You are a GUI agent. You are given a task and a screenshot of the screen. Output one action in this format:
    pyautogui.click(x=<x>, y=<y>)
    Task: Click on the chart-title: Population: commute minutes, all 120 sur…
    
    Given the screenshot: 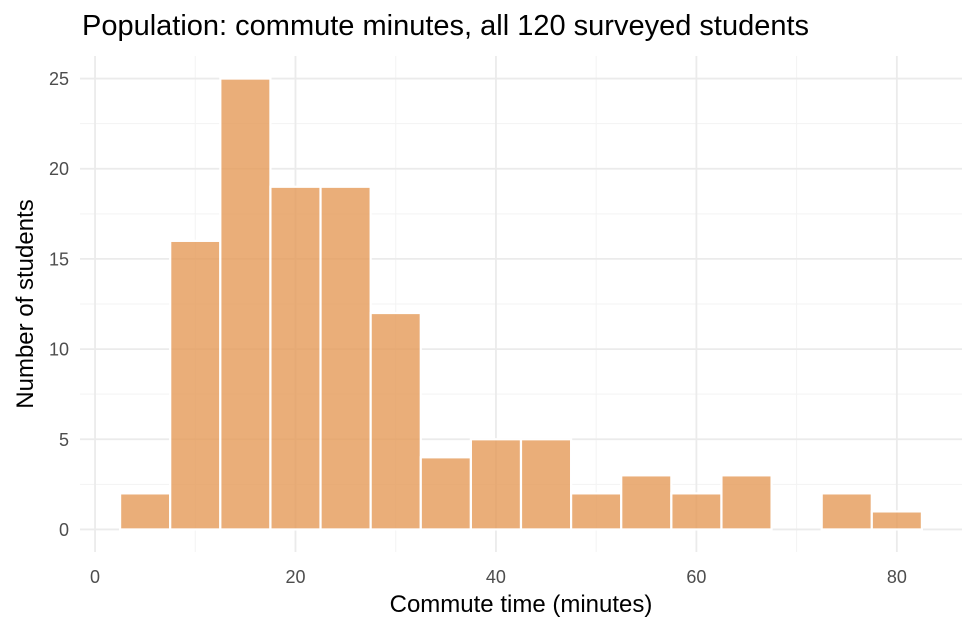 What is the action you would take?
    pyautogui.click(x=445, y=26)
    